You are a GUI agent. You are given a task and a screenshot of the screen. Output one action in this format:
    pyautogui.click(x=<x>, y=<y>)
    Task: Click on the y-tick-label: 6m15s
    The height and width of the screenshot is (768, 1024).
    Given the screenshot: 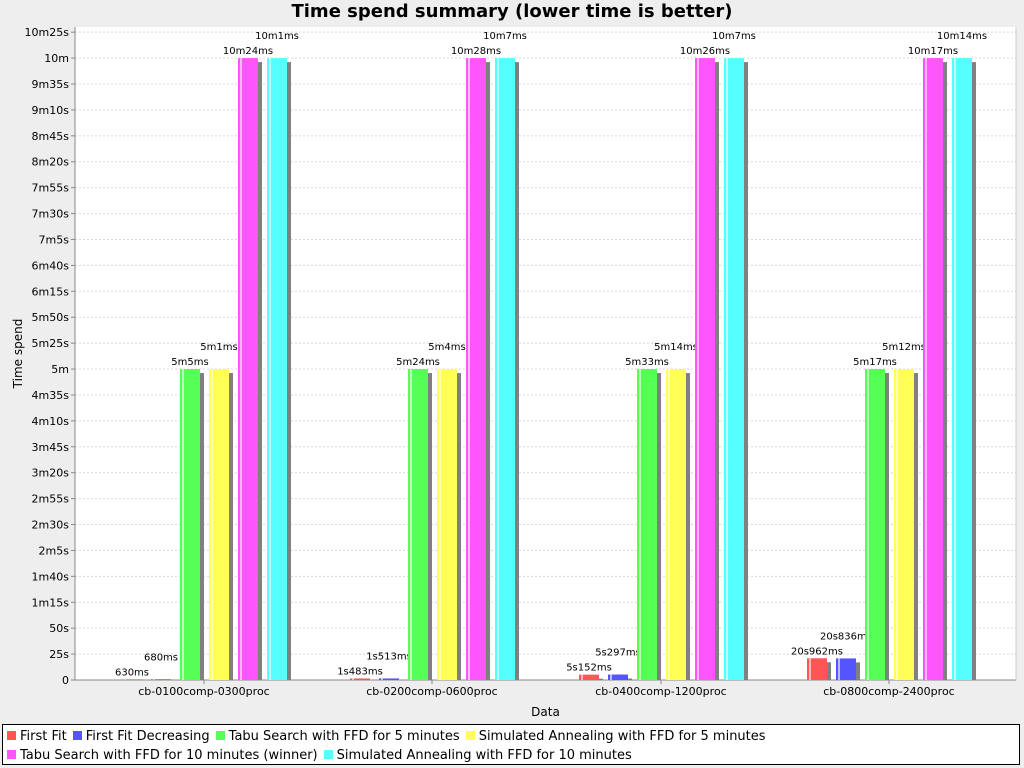 What is the action you would take?
    pyautogui.click(x=51, y=291)
    